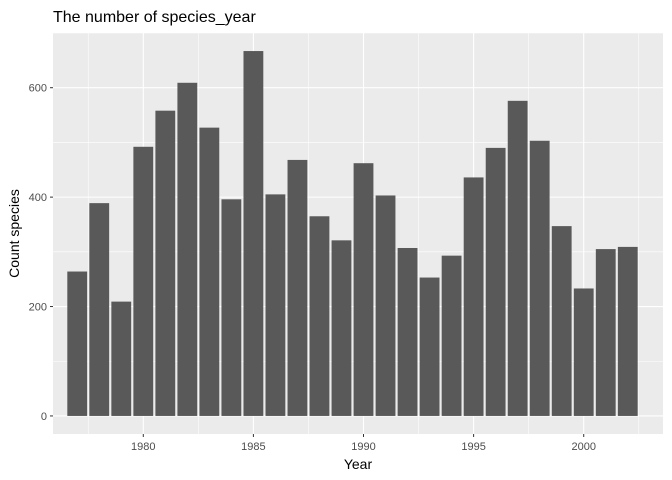  I want to click on bar-2002, so click(627, 331).